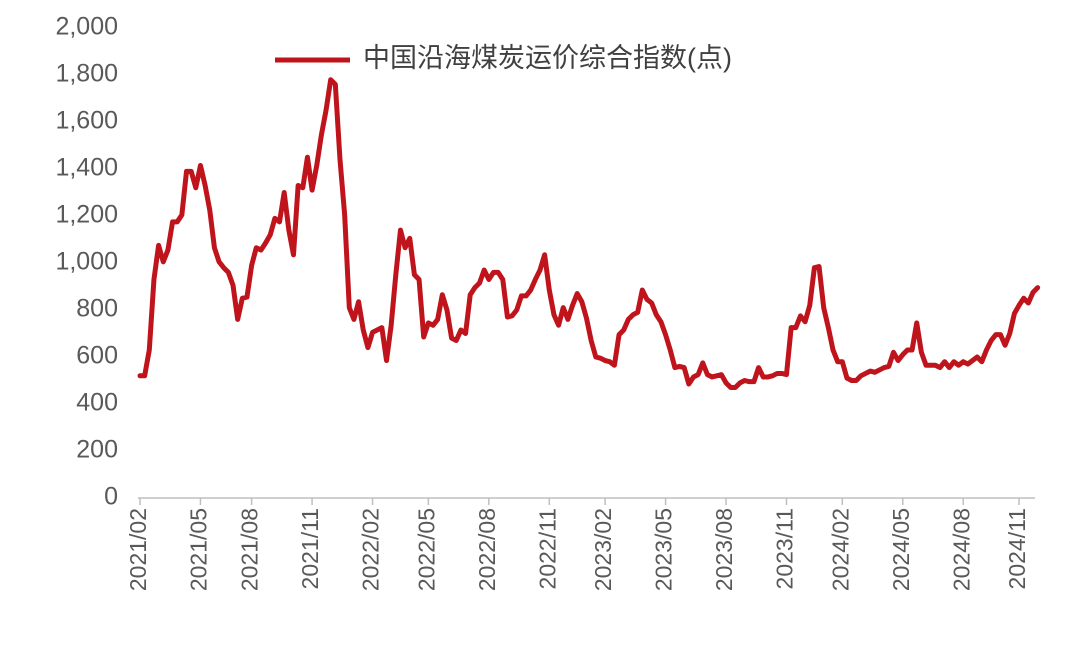 This screenshot has height=660, width=1080. I want to click on legend-label: 中国沿海煤炭运价综合指数(点), so click(547, 58).